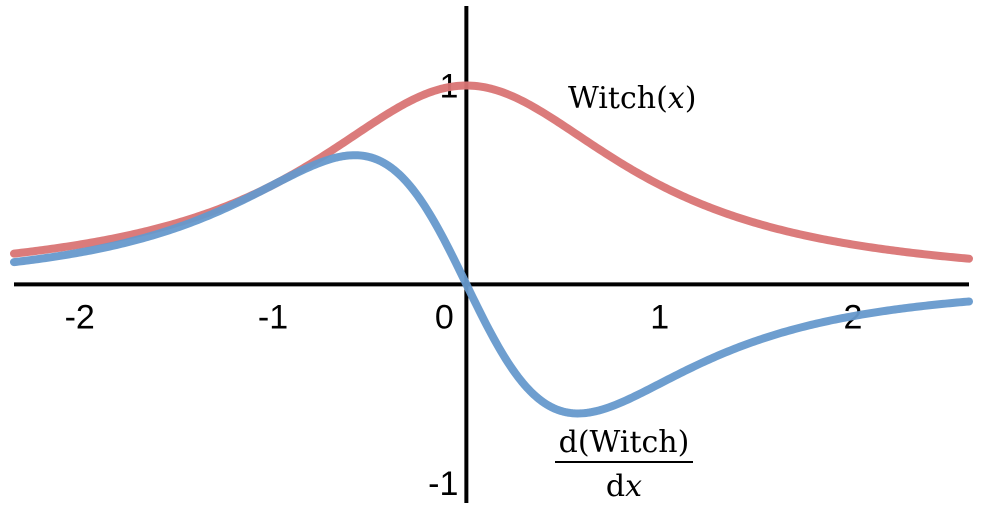 The height and width of the screenshot is (525, 981). Describe the element at coordinates (633, 486) in the screenshot. I see `derivative-denominator-var: x` at that location.